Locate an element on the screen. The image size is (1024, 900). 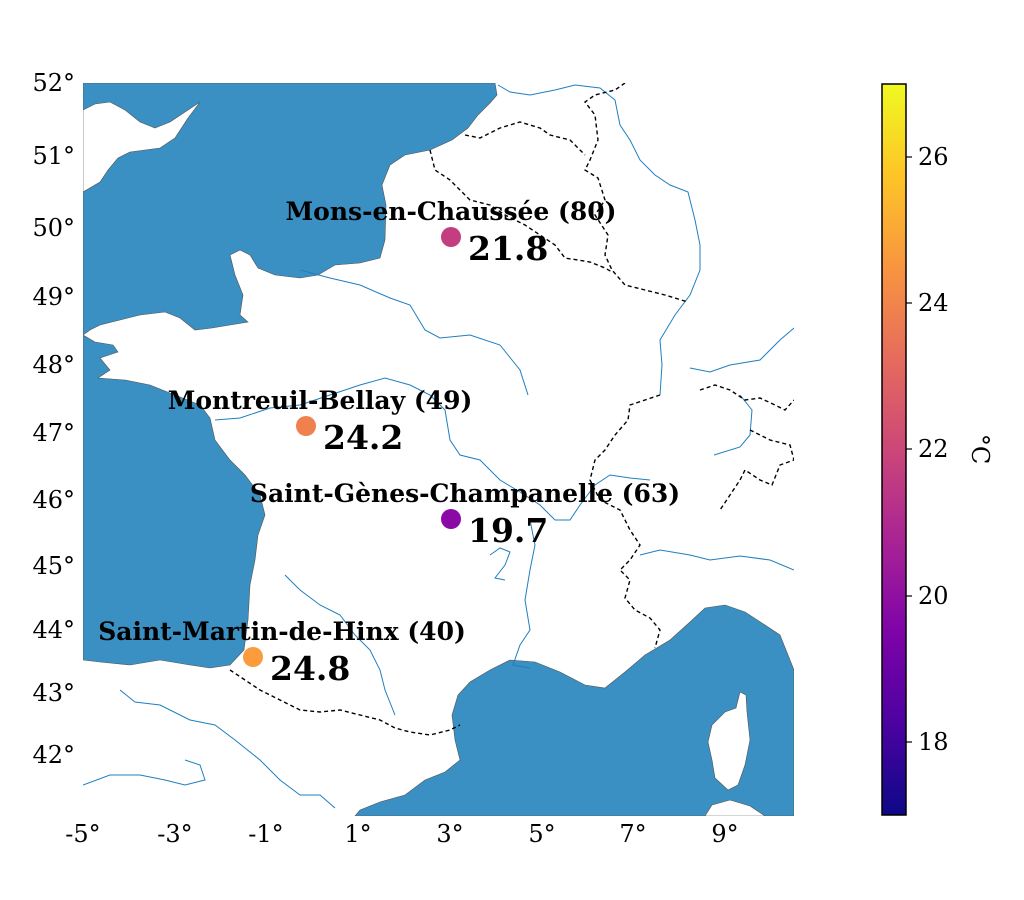
colorbar-tick-label: 24 is located at coordinates (933, 303).